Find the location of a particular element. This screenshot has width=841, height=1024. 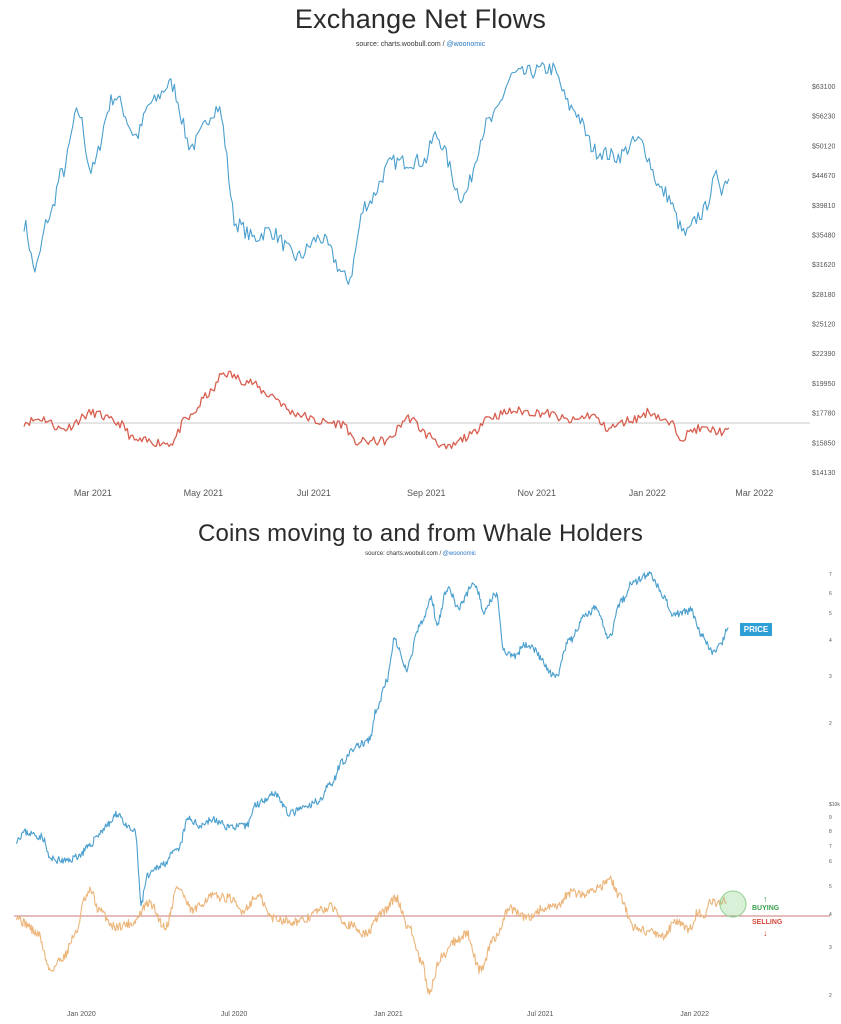

buying-arrow-icon: ↑ is located at coordinates (765, 899).